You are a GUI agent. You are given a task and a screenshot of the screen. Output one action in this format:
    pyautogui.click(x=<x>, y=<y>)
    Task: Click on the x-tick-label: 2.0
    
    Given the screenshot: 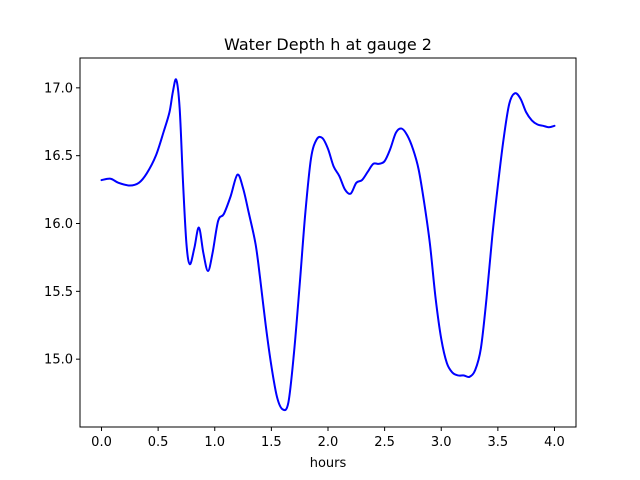 What is the action you would take?
    pyautogui.click(x=328, y=442)
    